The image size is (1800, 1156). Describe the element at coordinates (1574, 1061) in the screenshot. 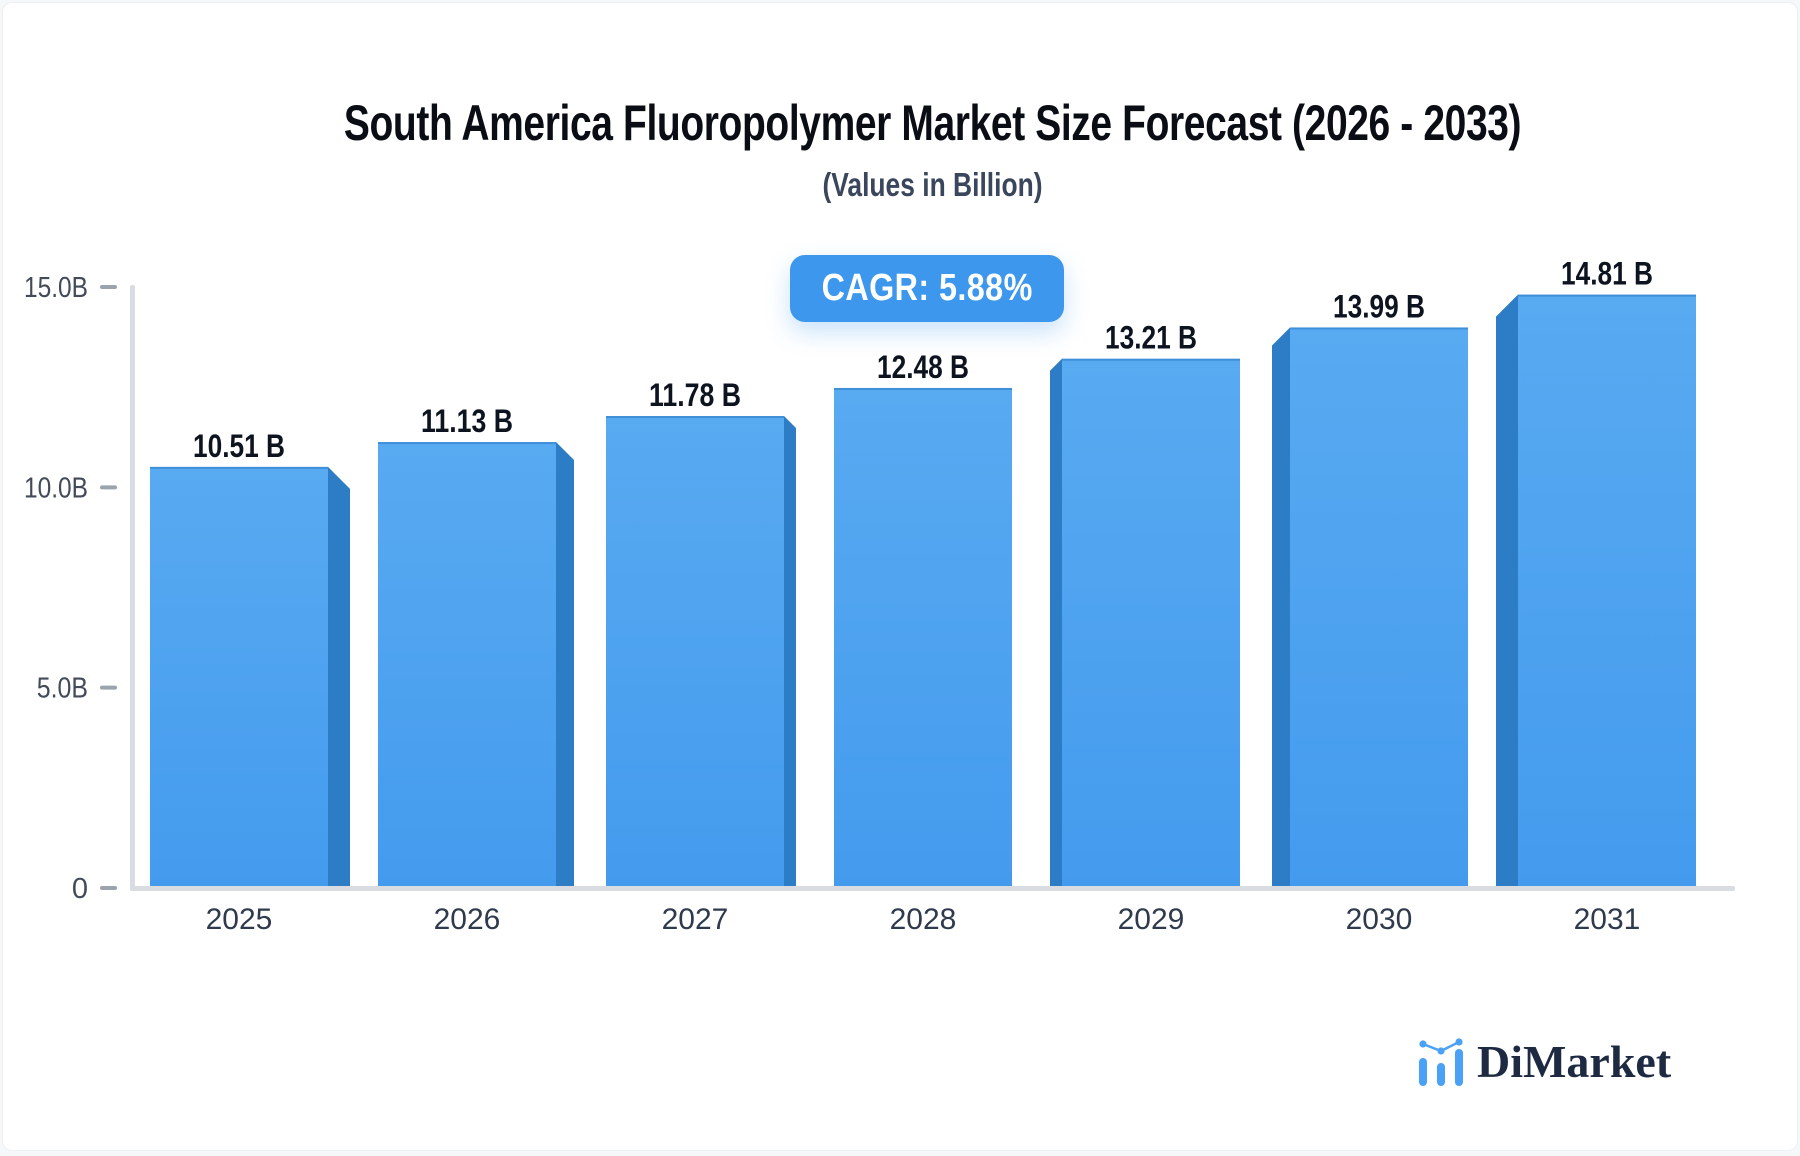

I see `logo-text: DiMarket` at that location.